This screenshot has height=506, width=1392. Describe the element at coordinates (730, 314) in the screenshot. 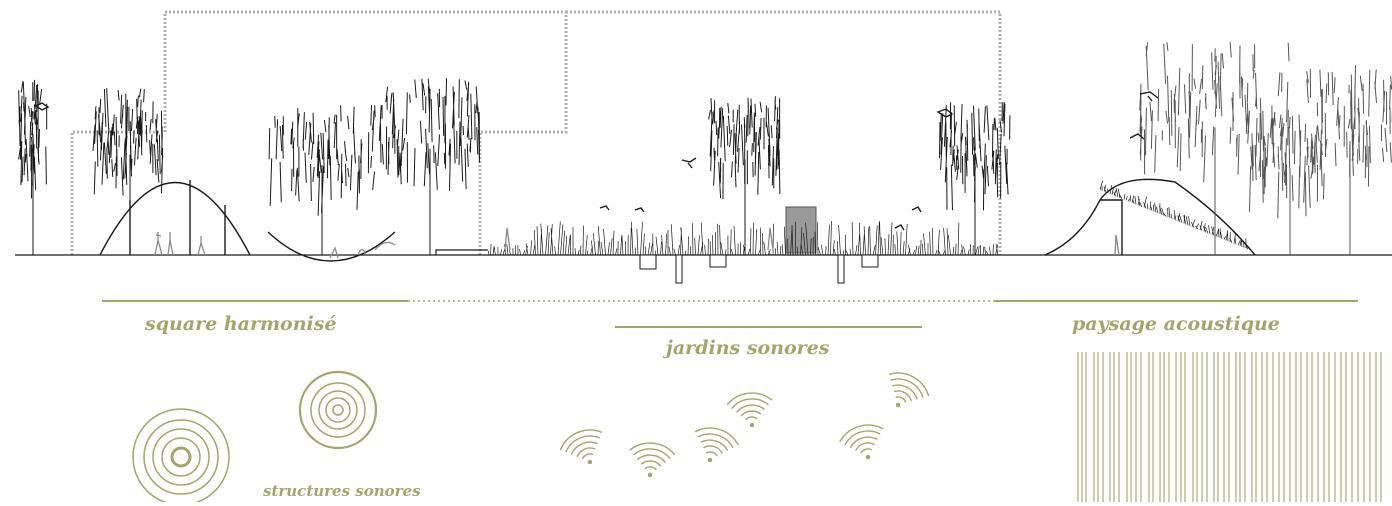

I see `zone-divider` at that location.